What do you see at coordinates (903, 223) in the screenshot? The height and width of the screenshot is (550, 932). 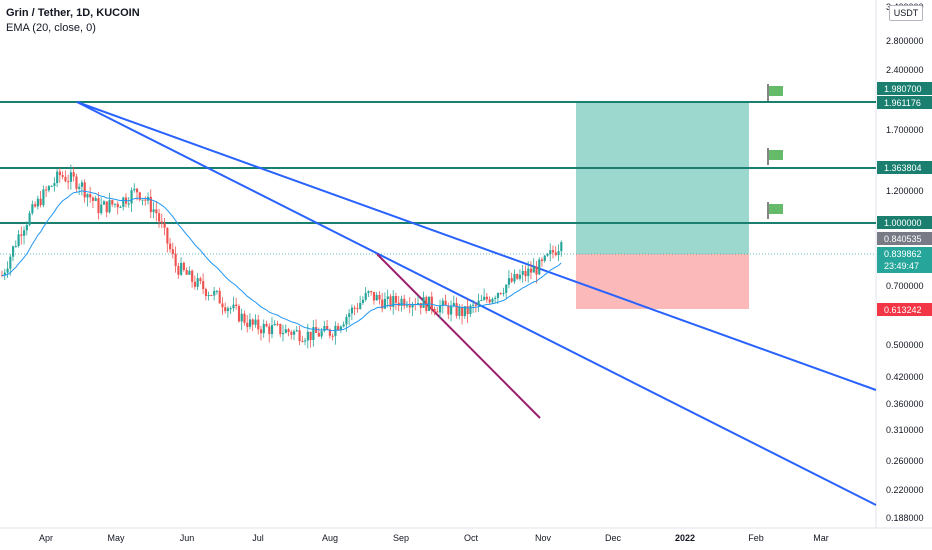 I see `svg-text: 1.000000` at bounding box center [903, 223].